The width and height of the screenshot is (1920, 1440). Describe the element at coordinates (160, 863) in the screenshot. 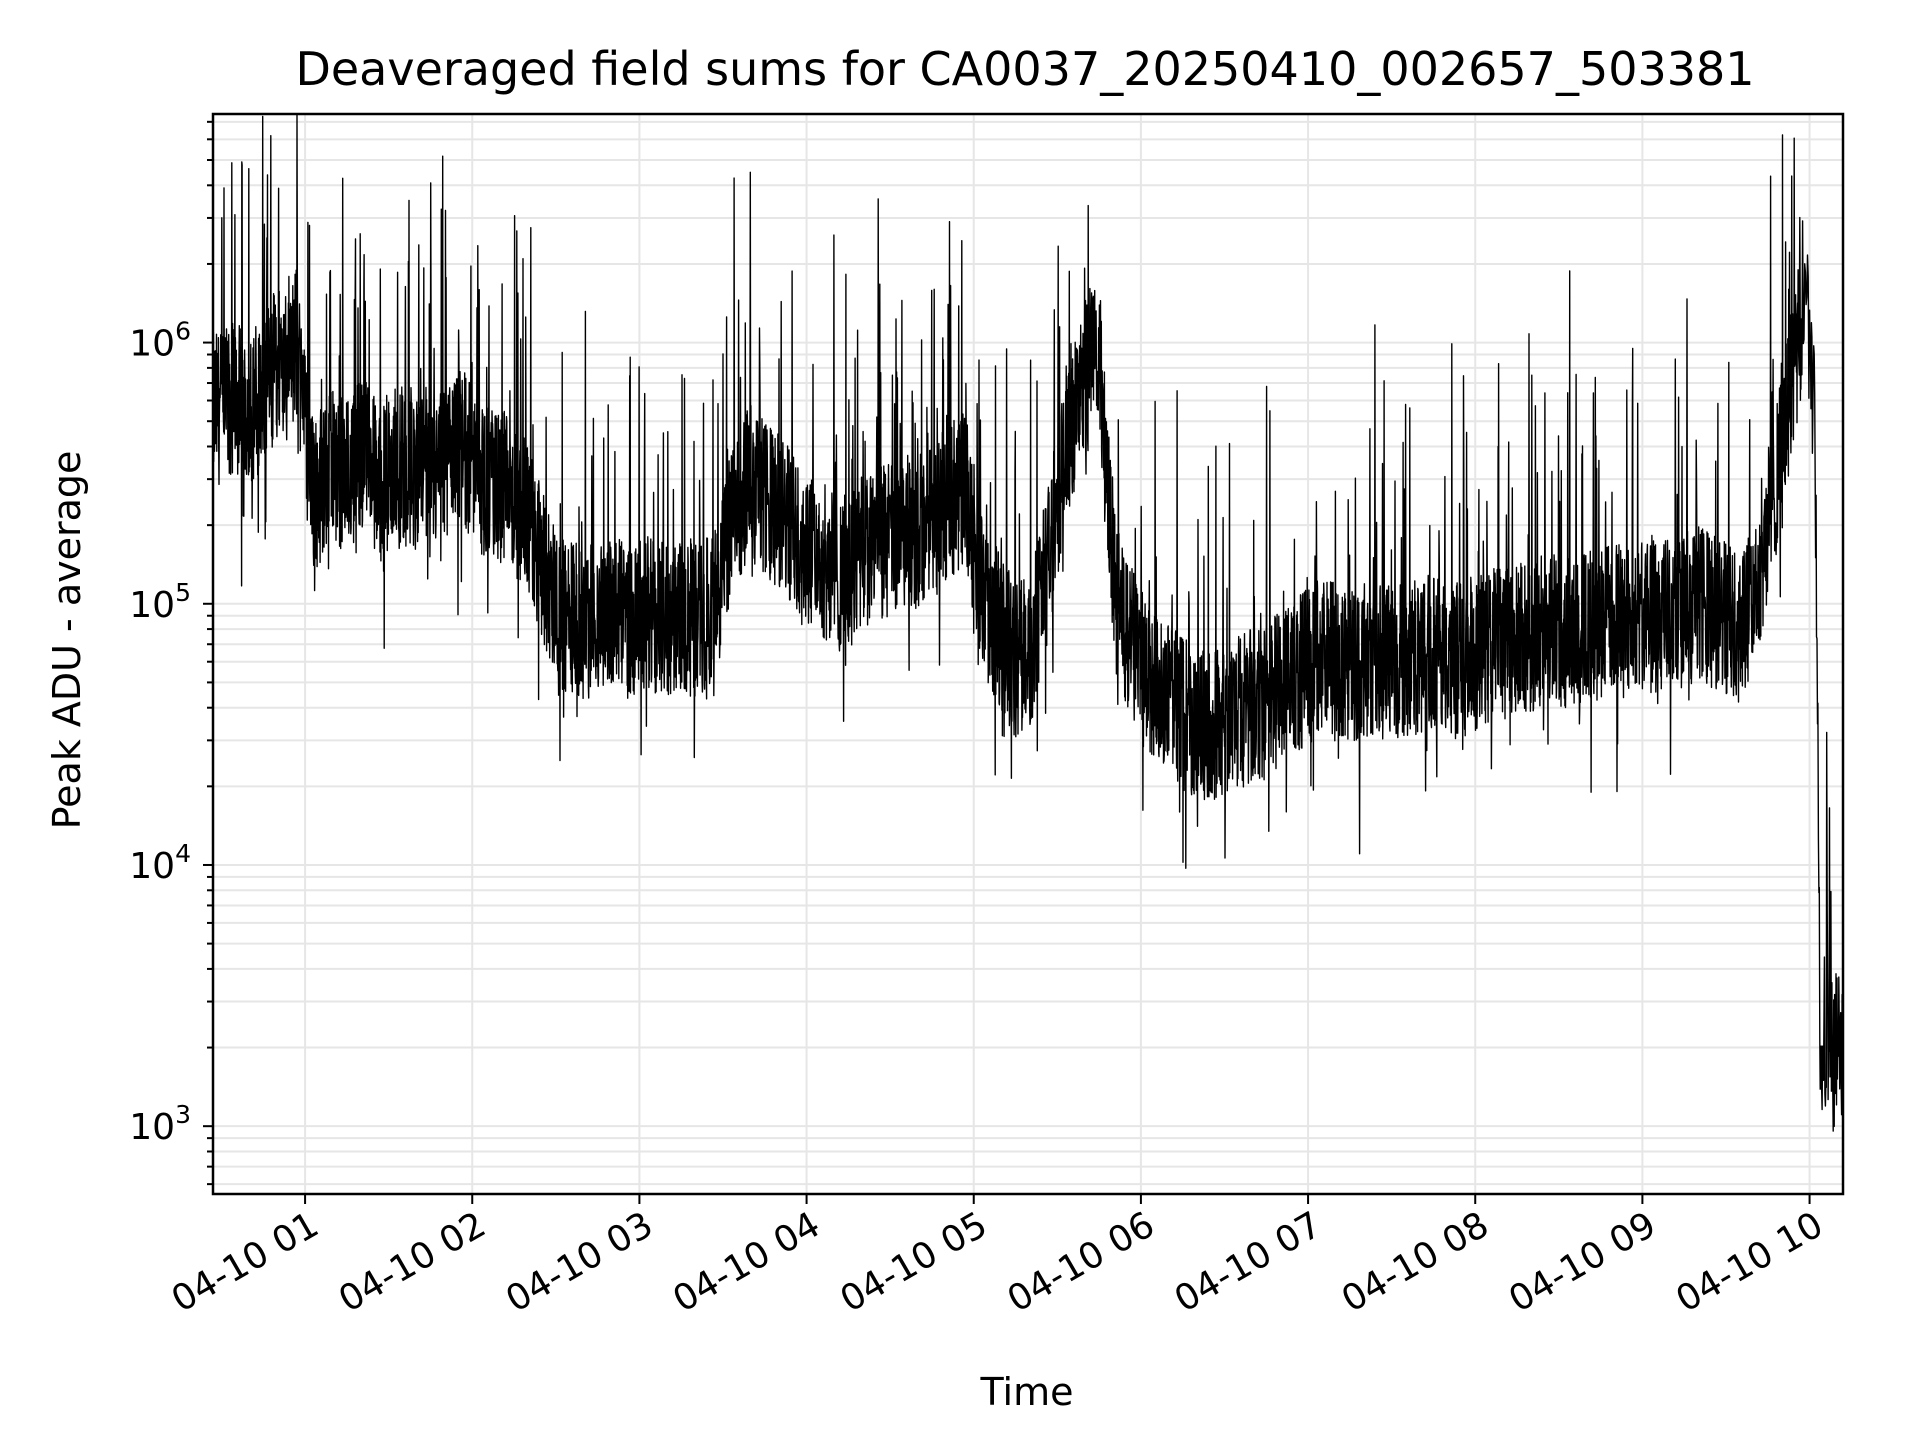

I see `y-tick-label: 10⁴` at that location.